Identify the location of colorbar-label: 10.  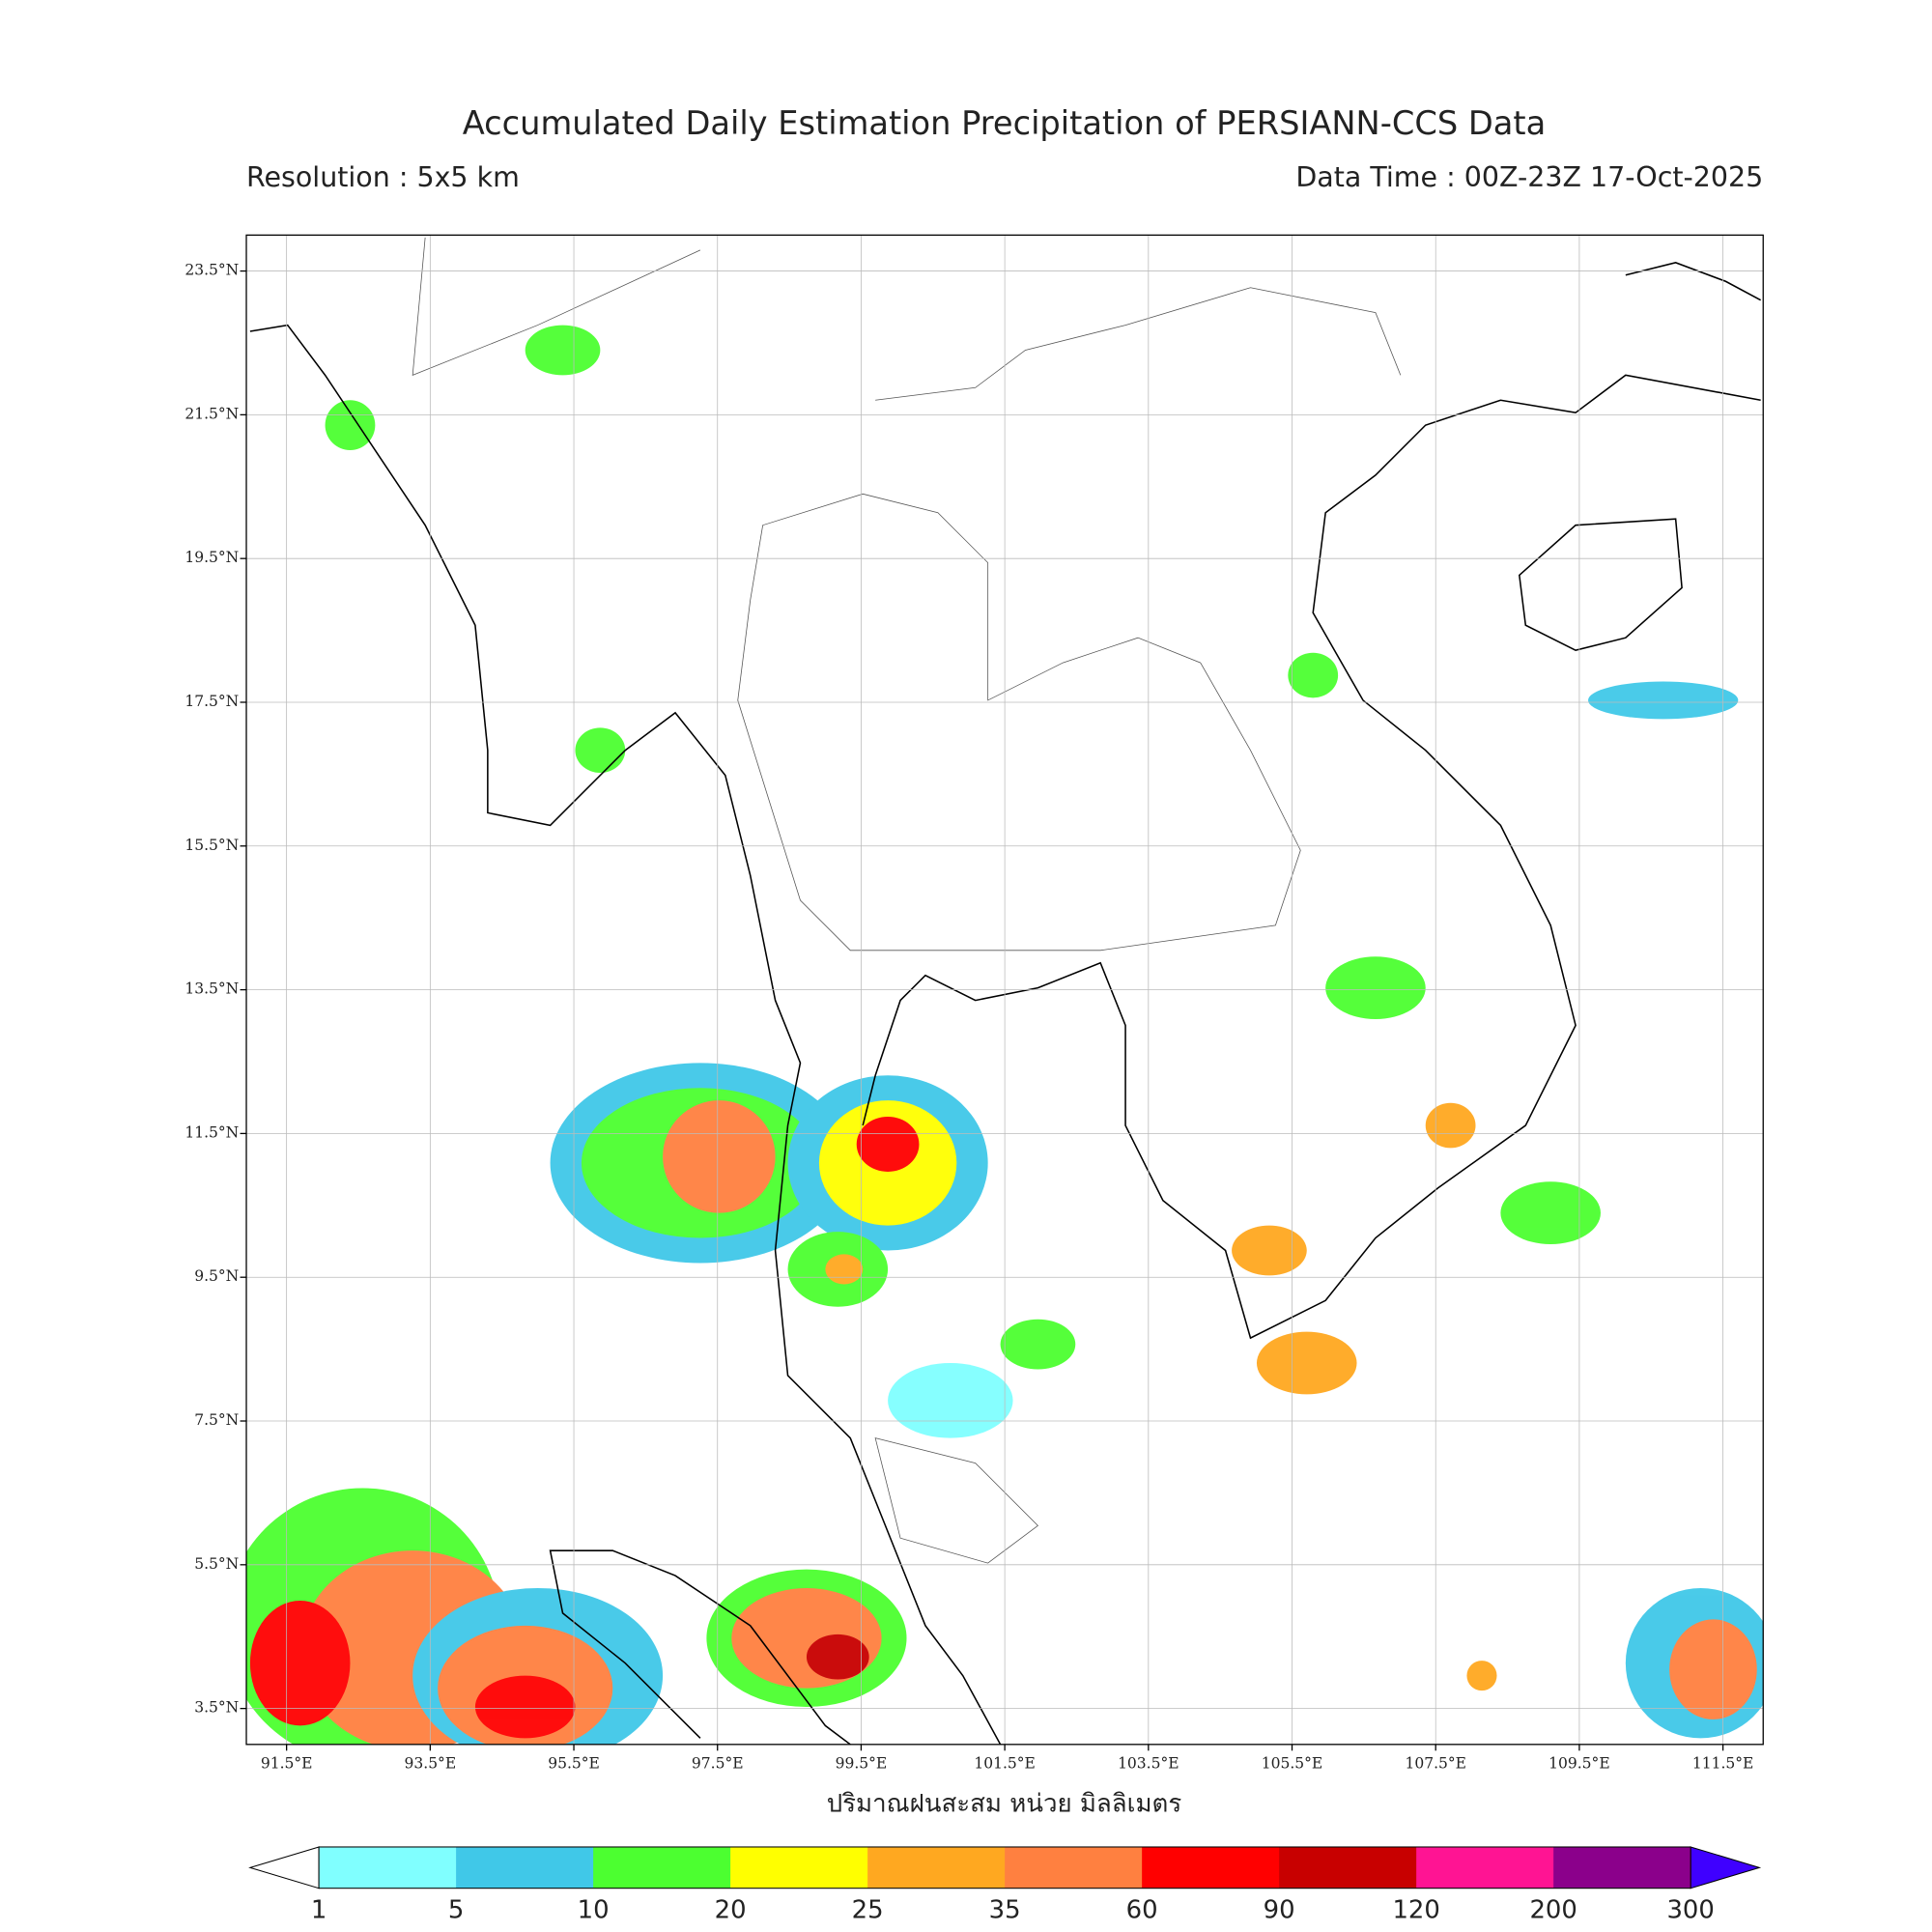
(594, 1909).